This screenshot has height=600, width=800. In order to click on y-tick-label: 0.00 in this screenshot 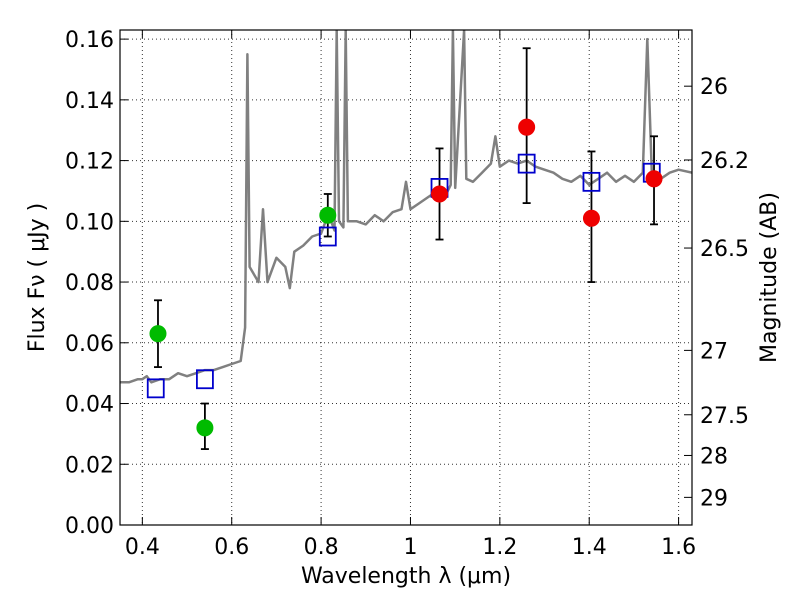, I will do `click(89, 526)`.